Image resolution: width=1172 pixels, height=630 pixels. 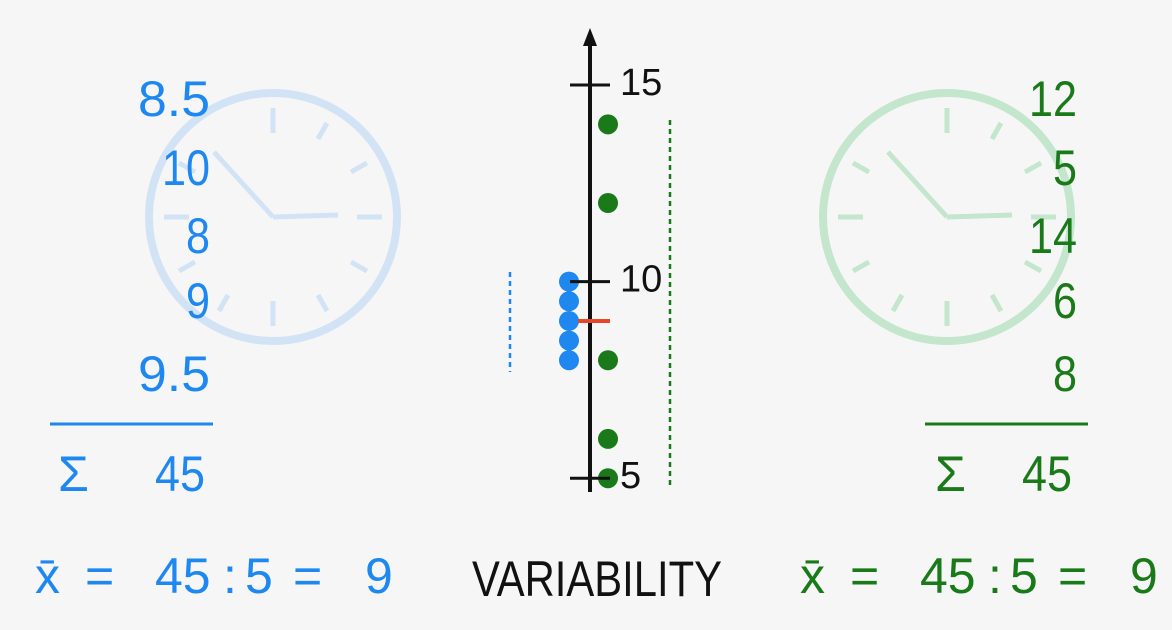 I want to click on value: 8.5, so click(x=174, y=99).